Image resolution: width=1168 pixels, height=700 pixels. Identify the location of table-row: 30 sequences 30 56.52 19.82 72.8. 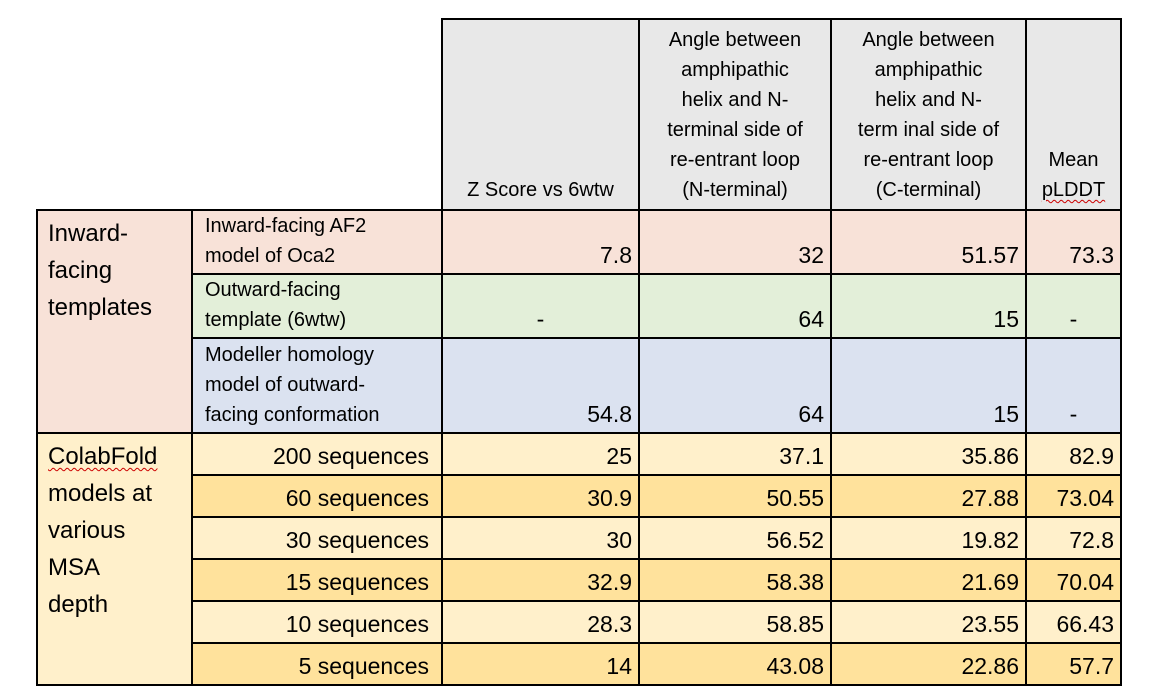
(579, 538).